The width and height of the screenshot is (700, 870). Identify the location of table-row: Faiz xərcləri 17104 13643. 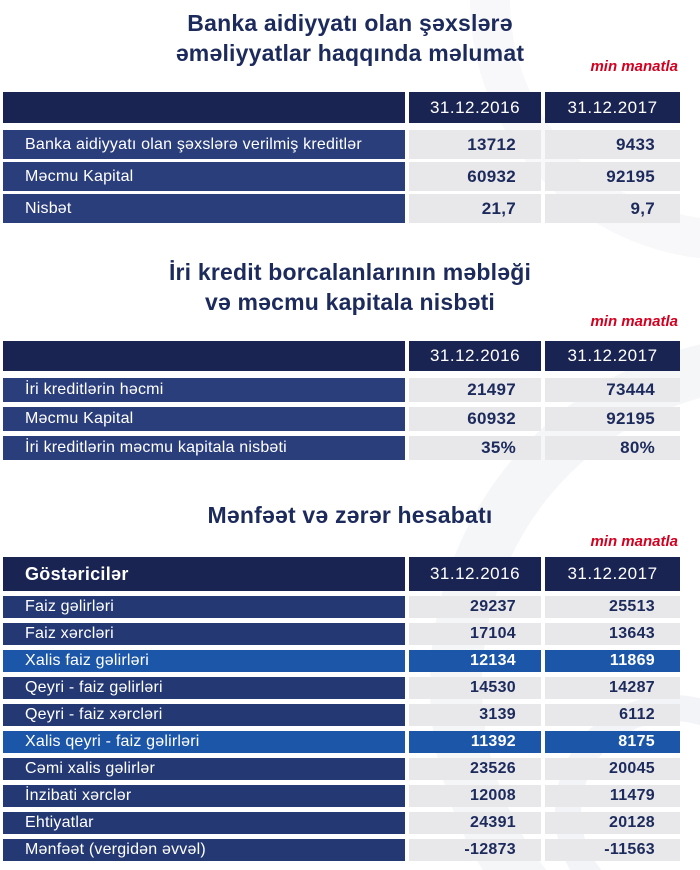
(341, 634).